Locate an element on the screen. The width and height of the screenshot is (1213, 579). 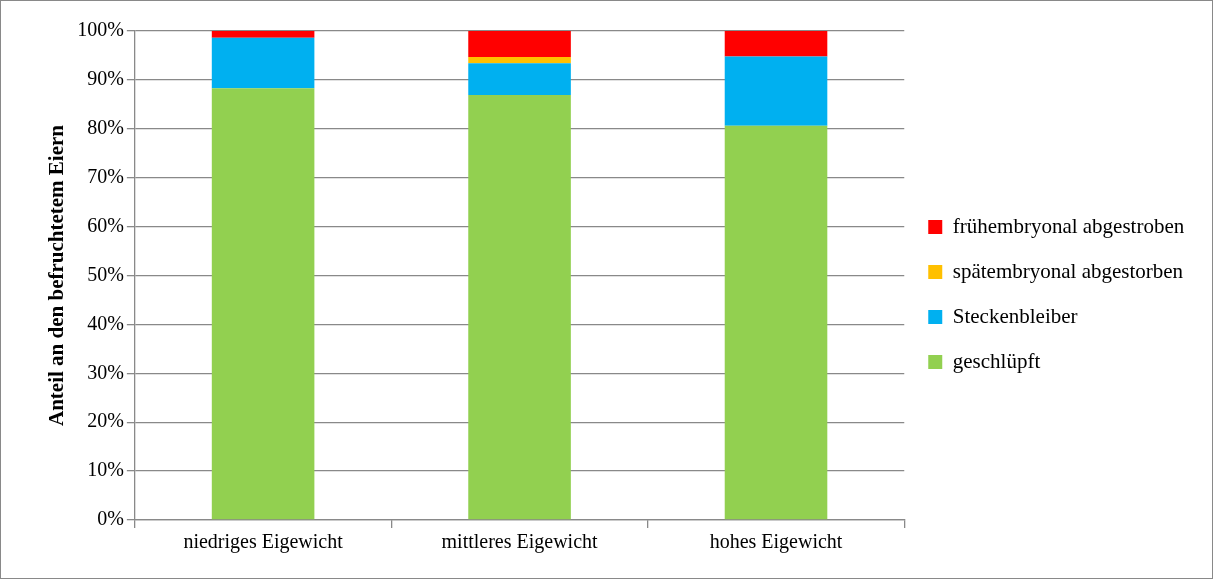
legend-label: spätembryonal abgestorben is located at coordinates (1068, 270).